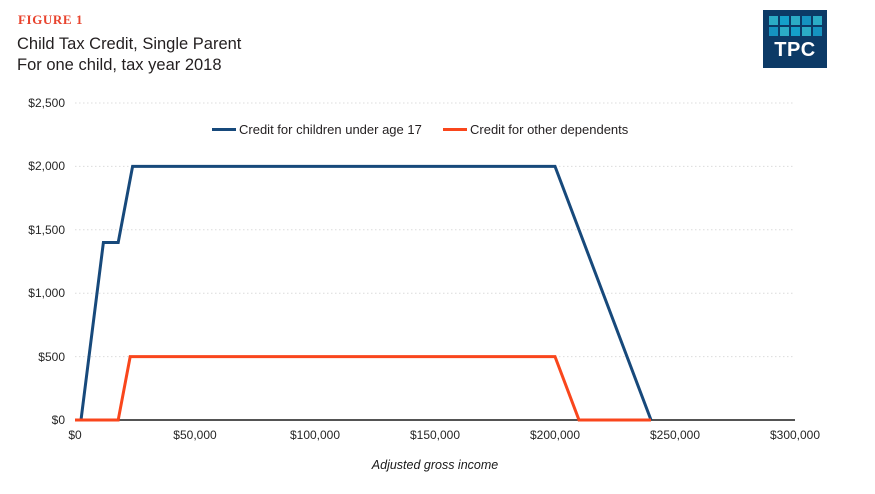 Image resolution: width=875 pixels, height=494 pixels. I want to click on y-tick-label: $0, so click(58, 420).